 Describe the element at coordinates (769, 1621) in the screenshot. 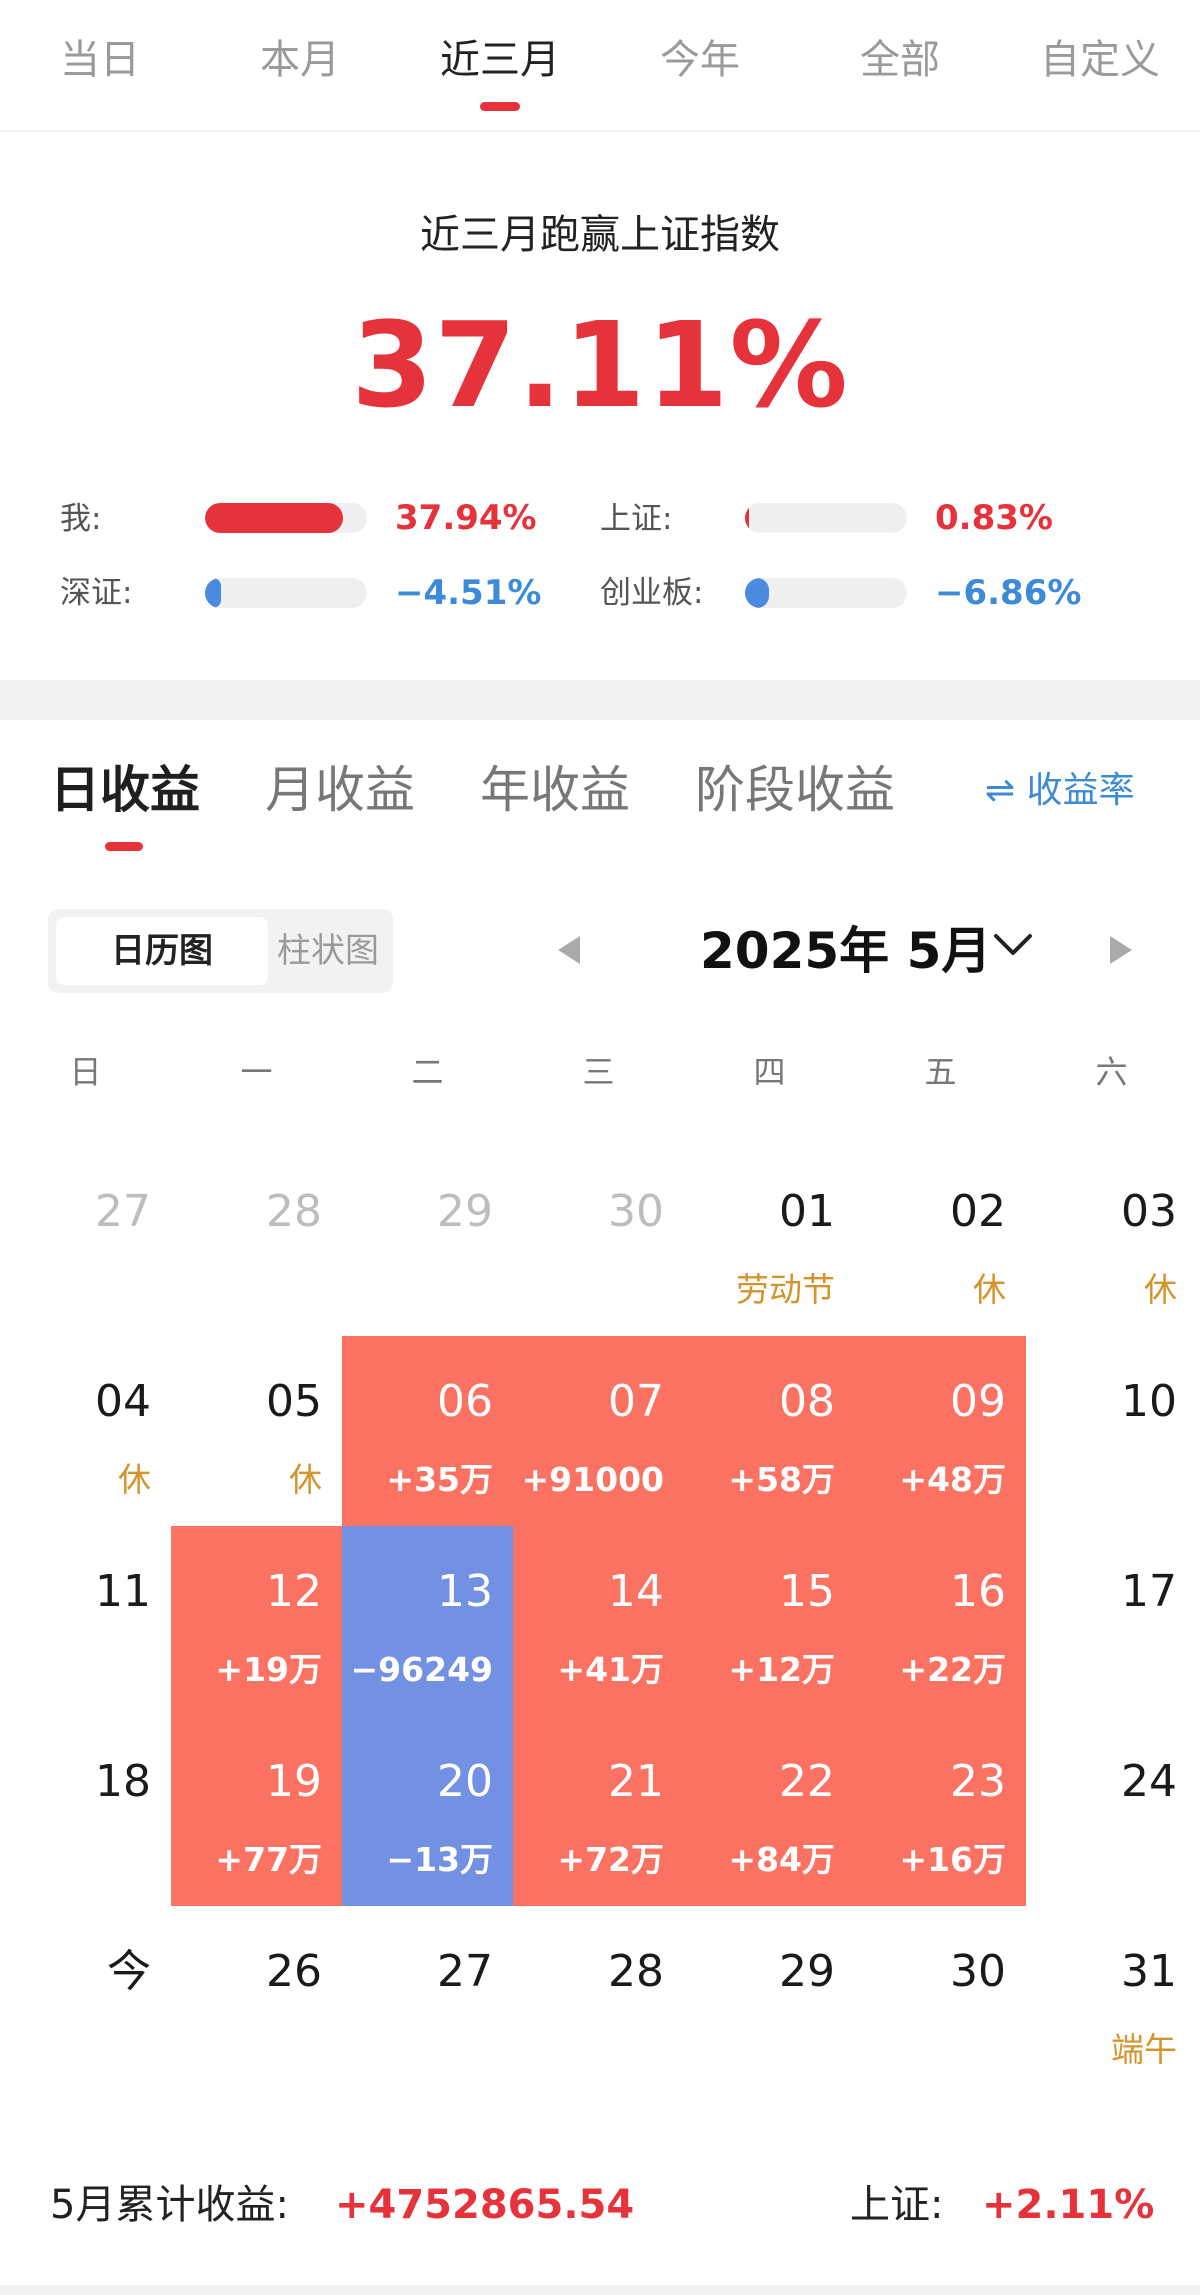

I see `calendar-day-cell: 15 +12万` at that location.